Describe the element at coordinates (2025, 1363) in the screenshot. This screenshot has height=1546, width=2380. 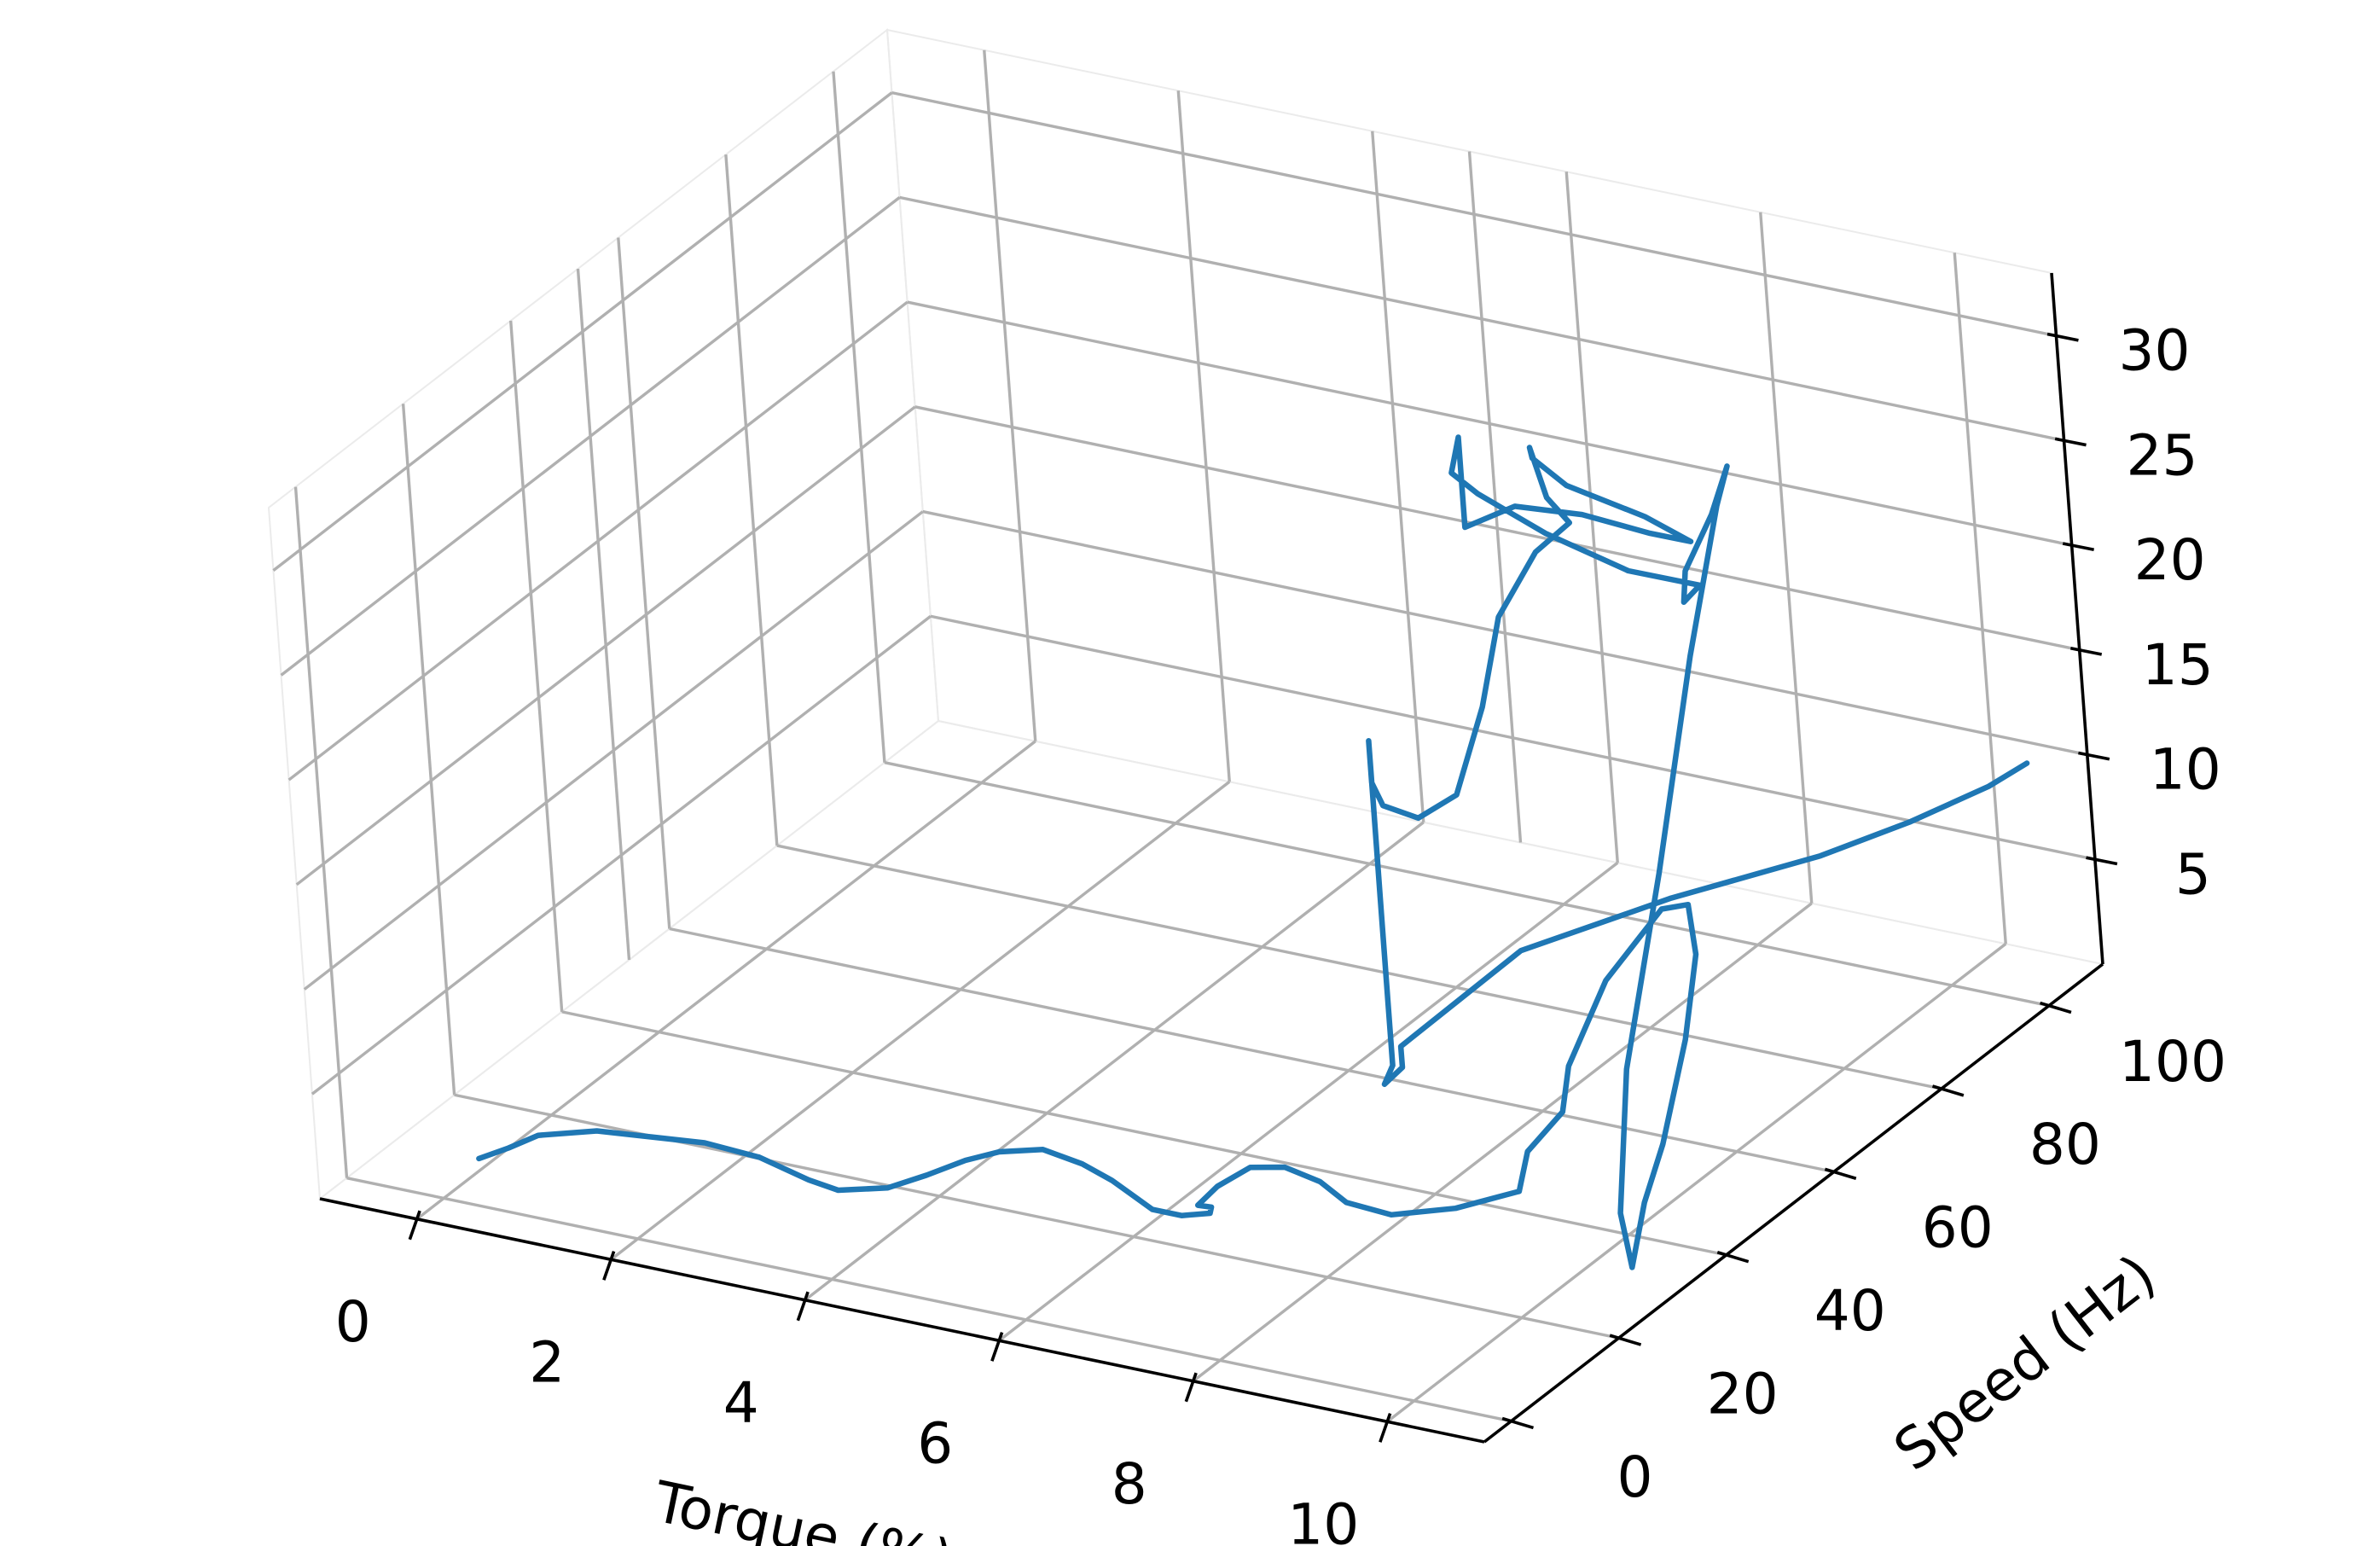
I see `y-axis-label: Speed (Hz)` at that location.